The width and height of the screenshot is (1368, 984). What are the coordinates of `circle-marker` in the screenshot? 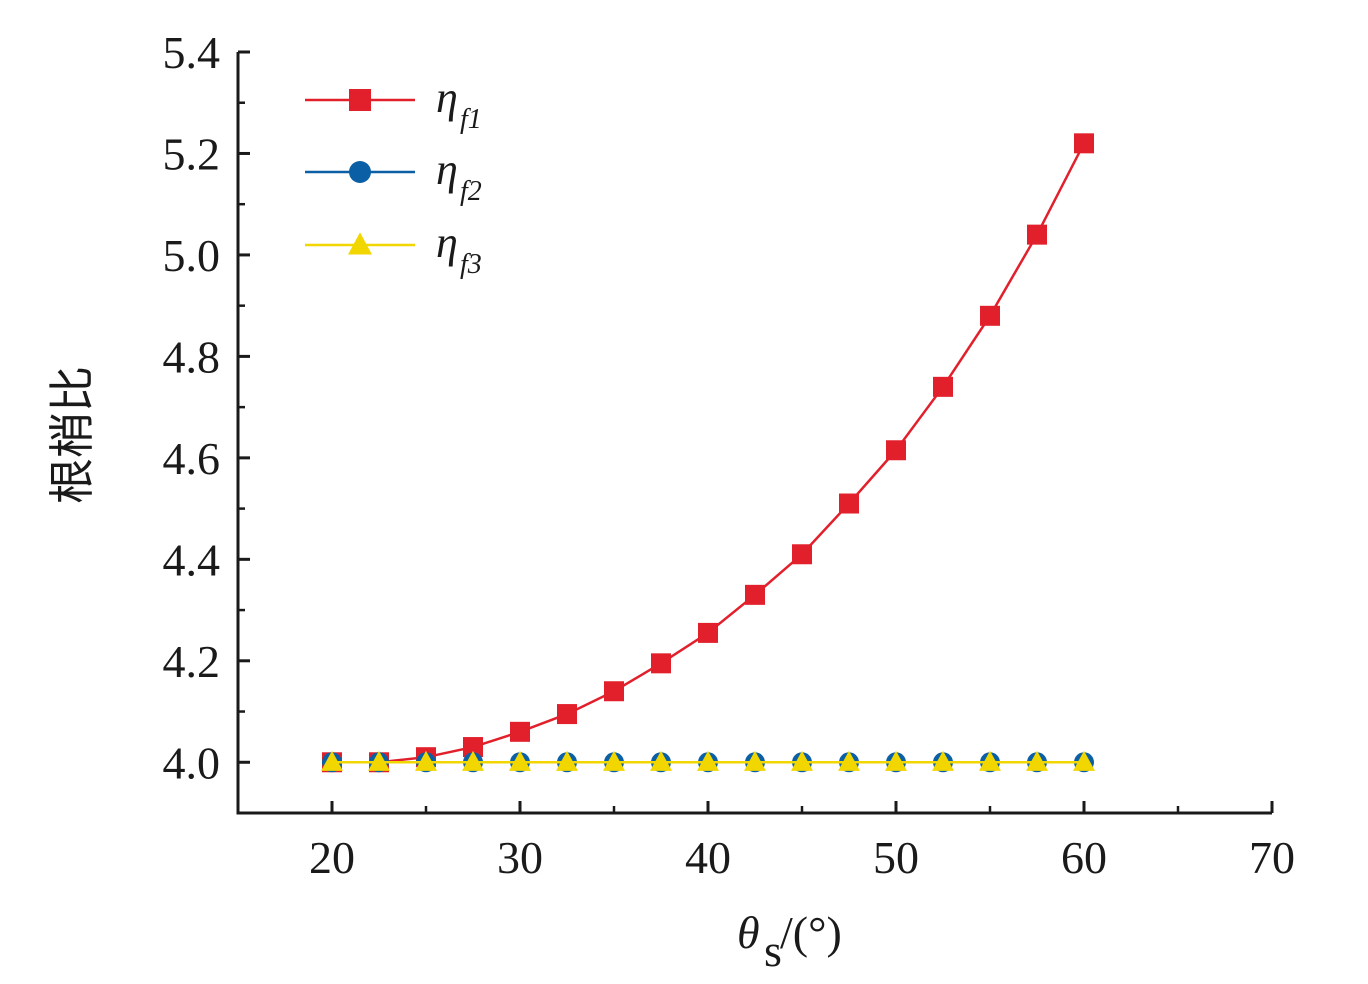 It's located at (360, 172).